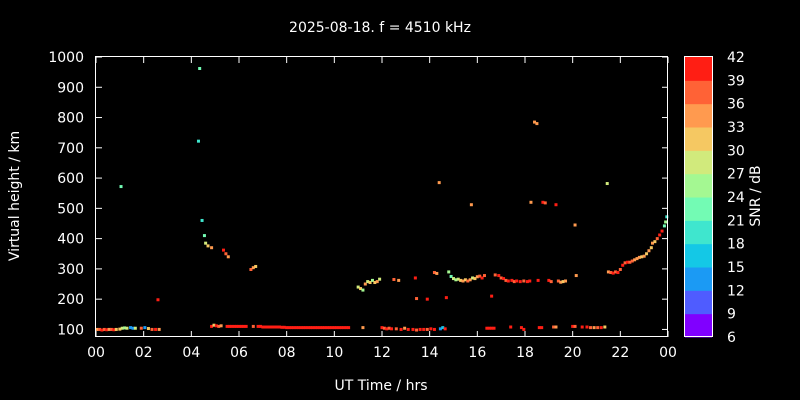 The height and width of the screenshot is (400, 800). Describe the element at coordinates (736, 175) in the screenshot. I see `colorbar-tick-label: 27` at that location.